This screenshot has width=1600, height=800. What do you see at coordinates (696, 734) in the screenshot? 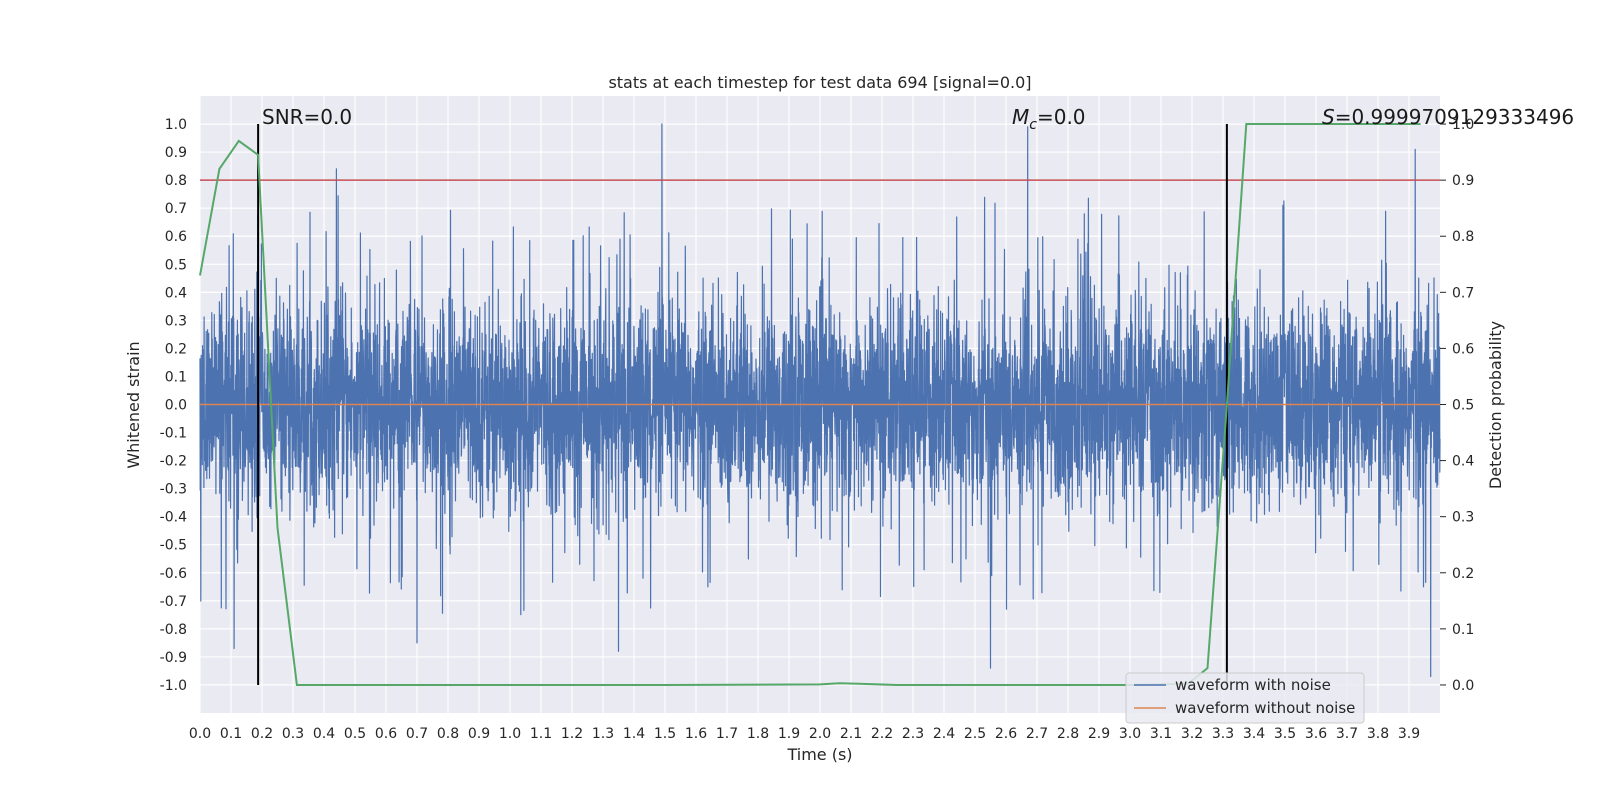
I see `x-tick-label: 1.6` at bounding box center [696, 734].